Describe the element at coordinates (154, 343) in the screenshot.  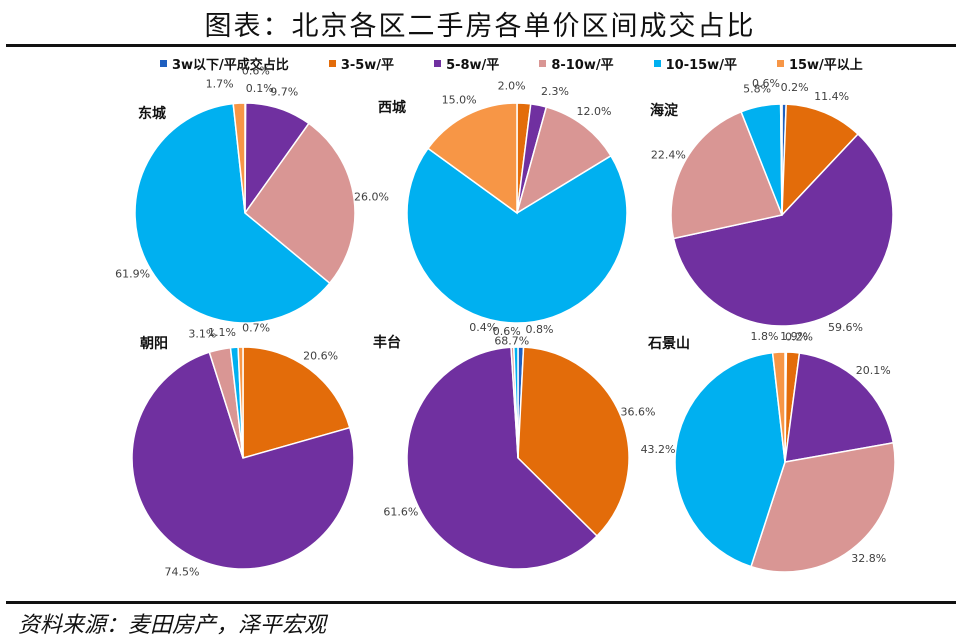
I see `pie-title-3: 朝阳` at that location.